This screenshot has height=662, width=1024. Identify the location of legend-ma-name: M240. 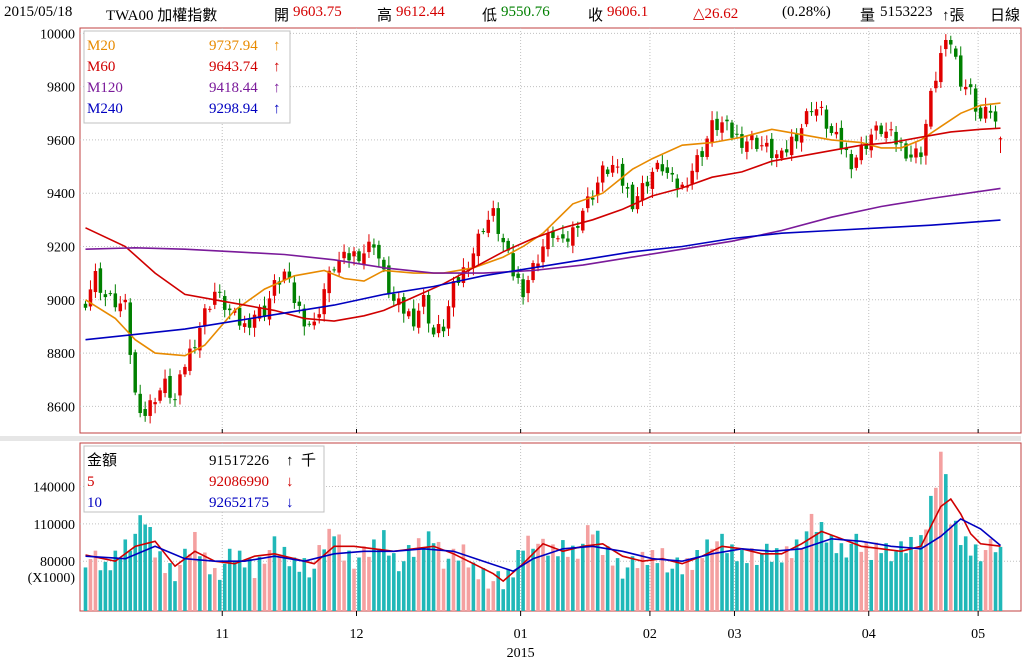
(105, 109).